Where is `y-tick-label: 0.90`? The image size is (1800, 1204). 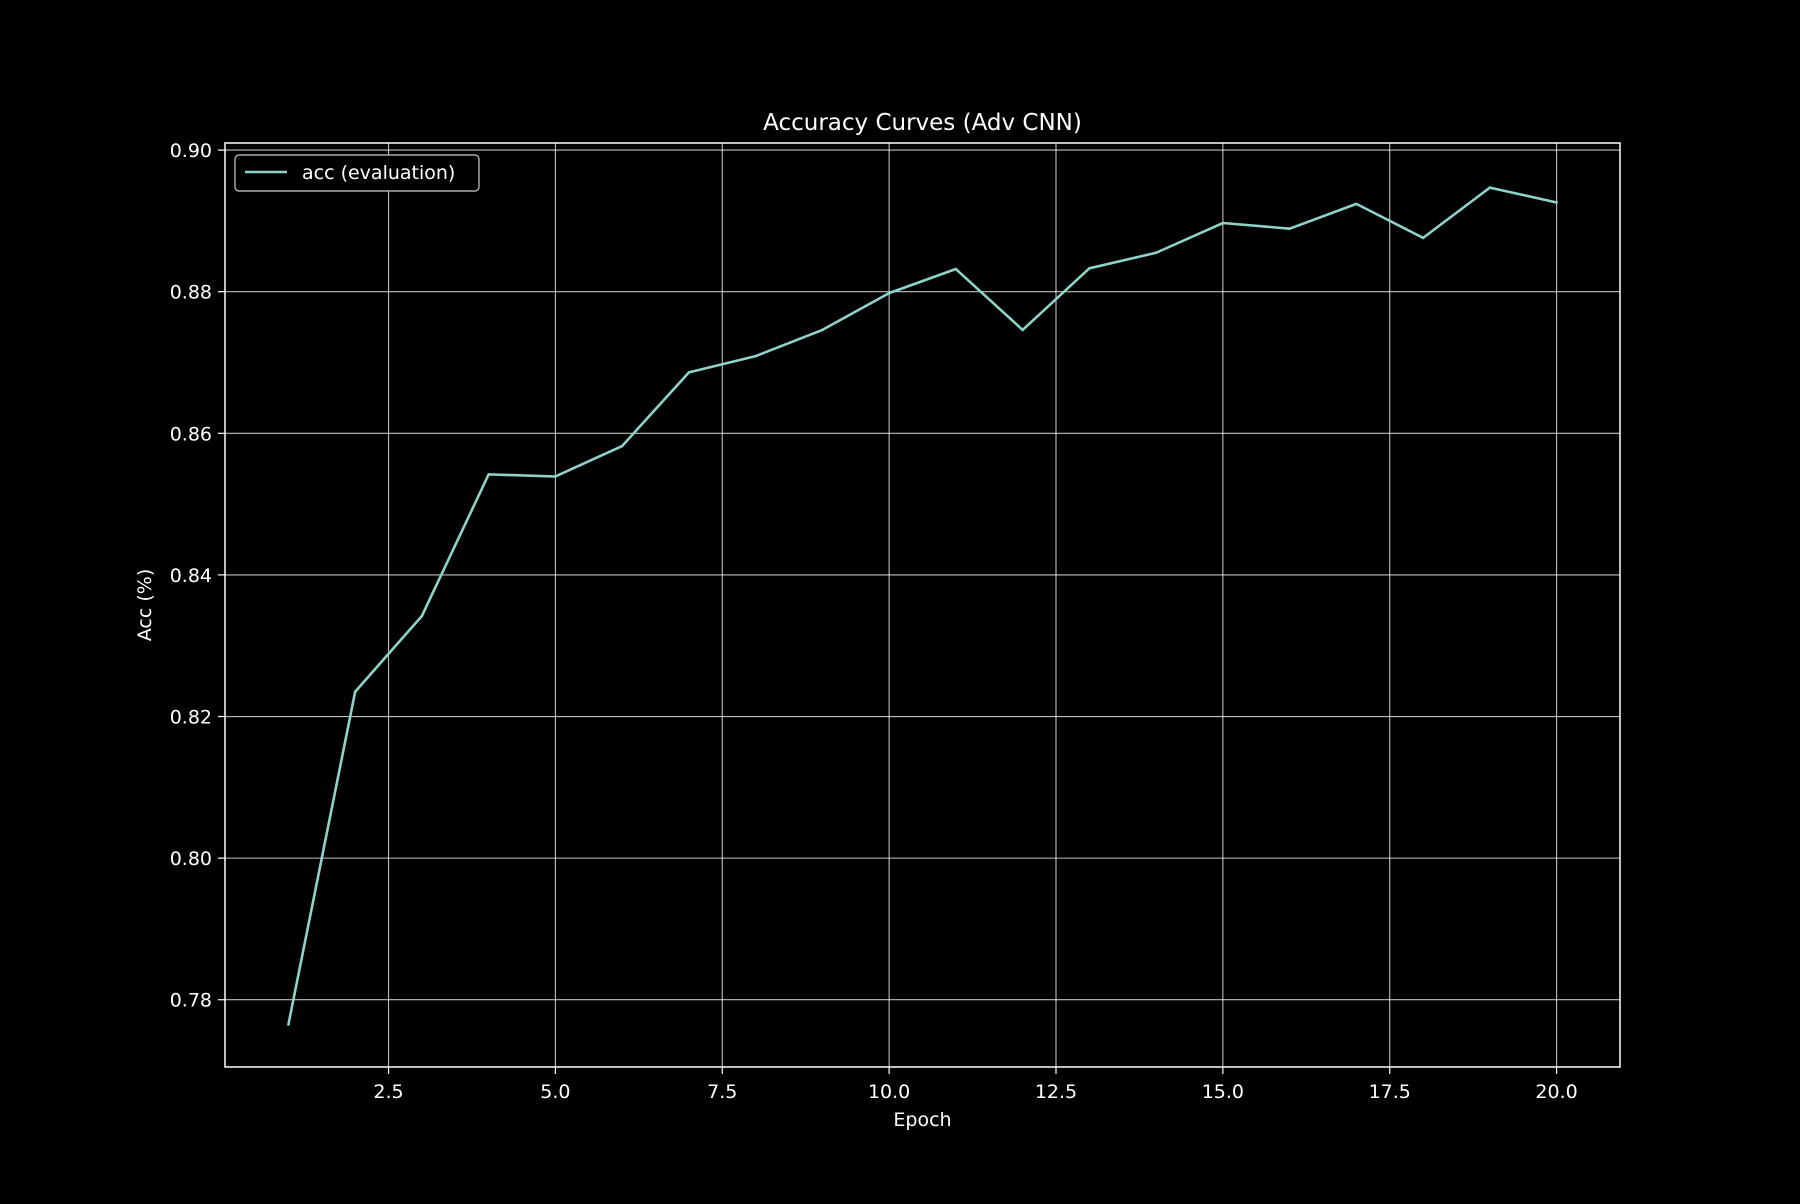
y-tick-label: 0.90 is located at coordinates (191, 151).